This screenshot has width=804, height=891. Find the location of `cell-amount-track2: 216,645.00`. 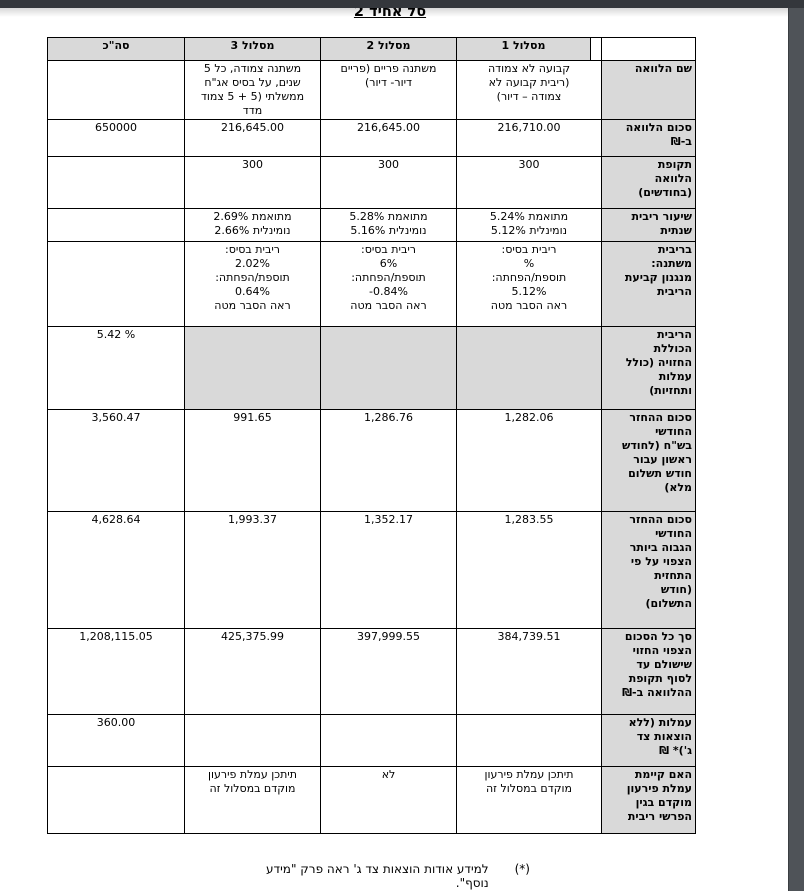

cell-amount-track2: 216,645.00 is located at coordinates (388, 138).